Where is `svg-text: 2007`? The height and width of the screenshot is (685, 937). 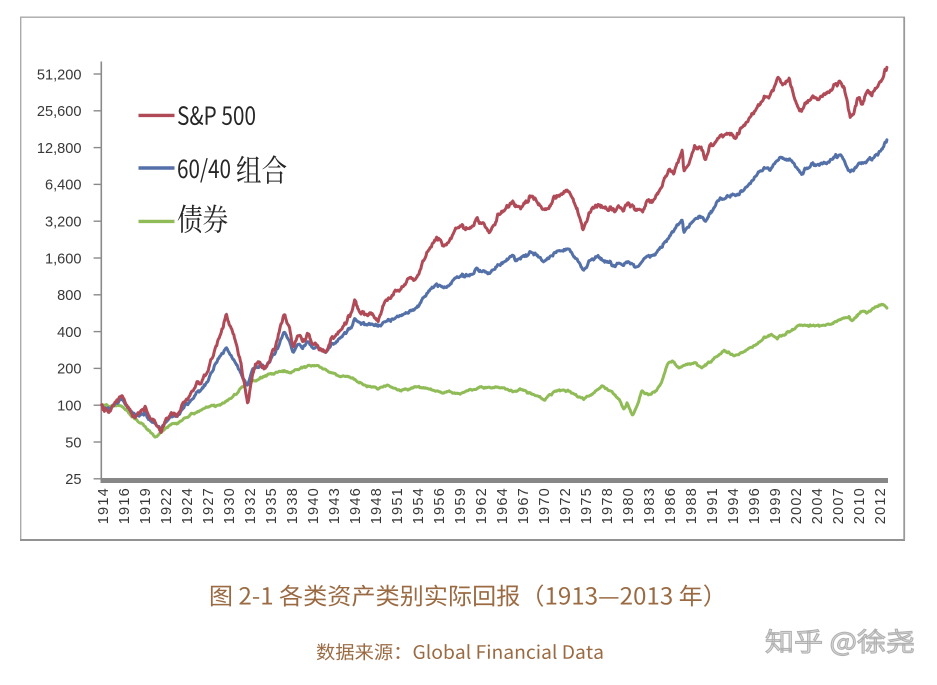 svg-text: 2007 is located at coordinates (839, 505).